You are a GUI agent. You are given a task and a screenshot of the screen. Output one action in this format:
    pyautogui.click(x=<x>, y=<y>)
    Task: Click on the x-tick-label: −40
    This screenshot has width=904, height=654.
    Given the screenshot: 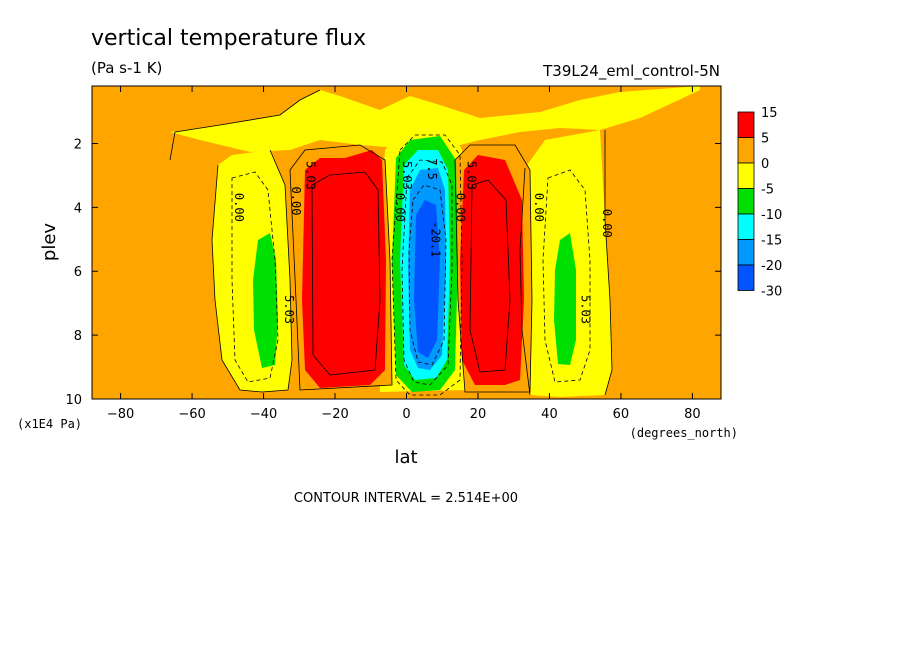 What is the action you would take?
    pyautogui.click(x=263, y=414)
    